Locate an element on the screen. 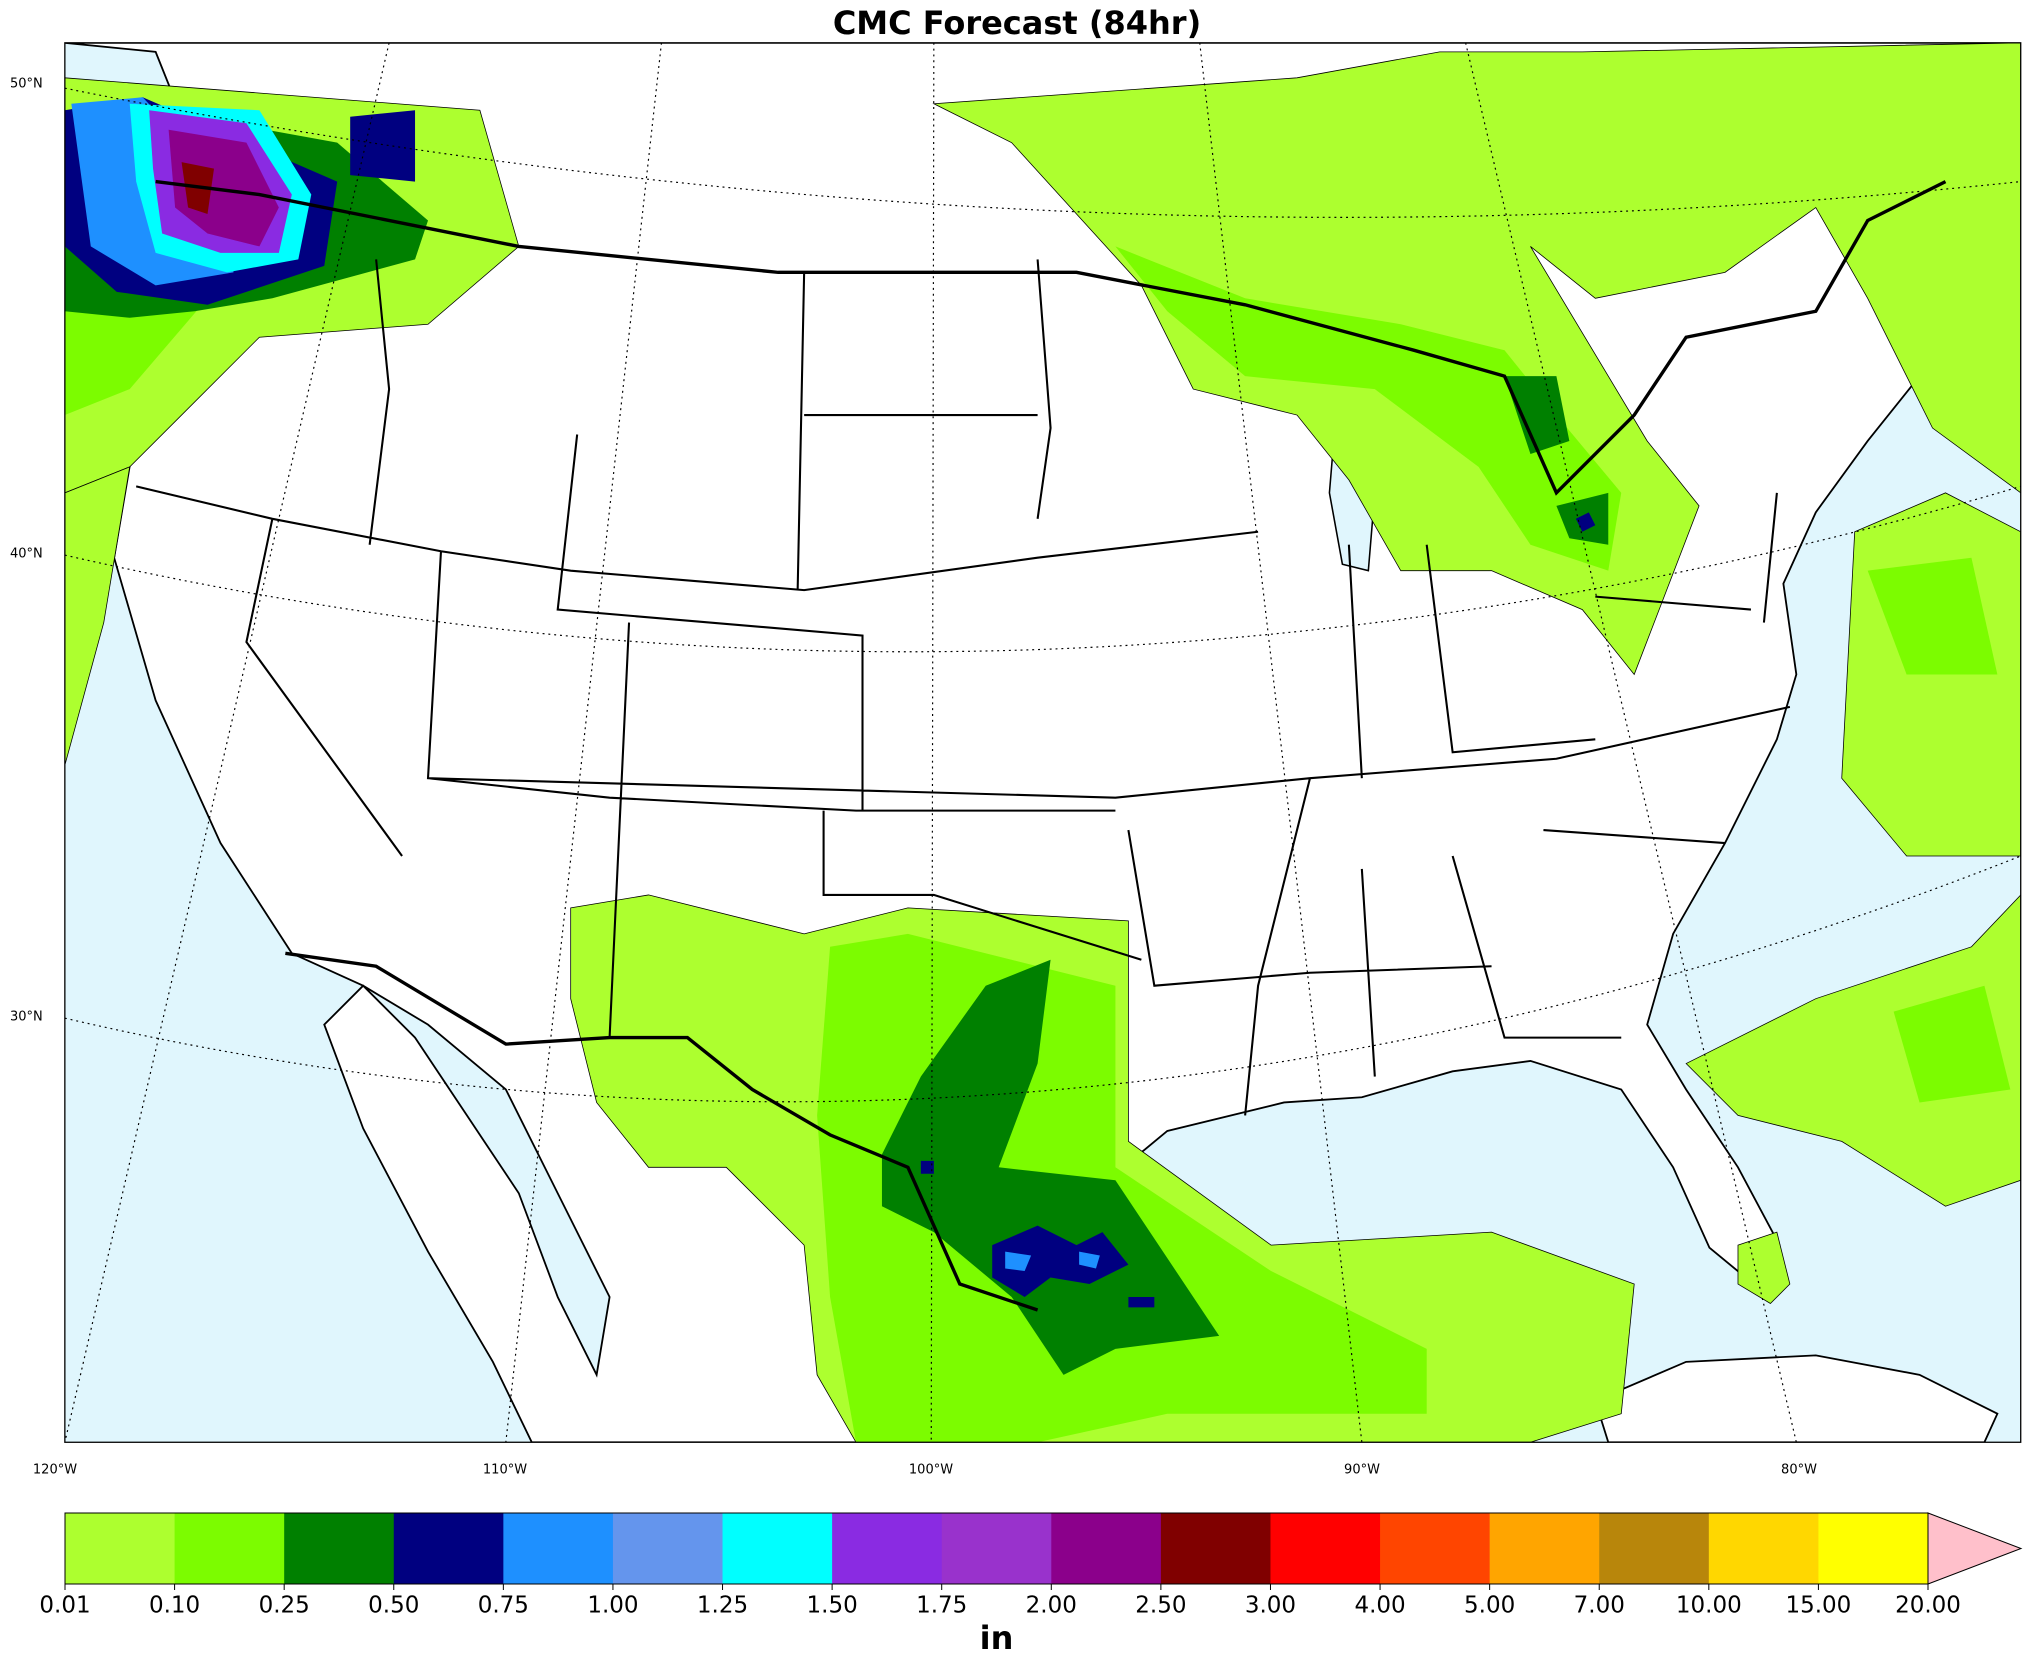 Image resolution: width=2034 pixels, height=1666 pixels. colorbar-tick-label: 0.01 is located at coordinates (64, 1606).